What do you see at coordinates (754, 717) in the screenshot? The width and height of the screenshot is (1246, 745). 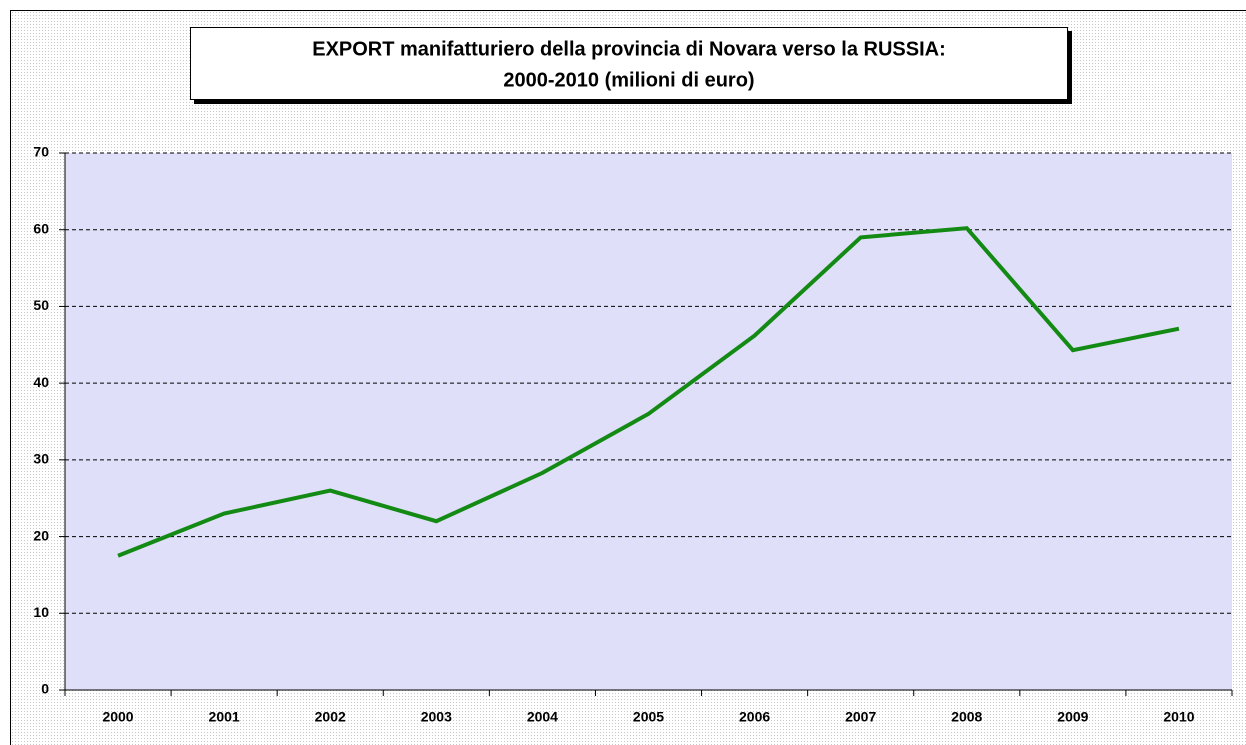 I see `x-tick-label: 2006` at bounding box center [754, 717].